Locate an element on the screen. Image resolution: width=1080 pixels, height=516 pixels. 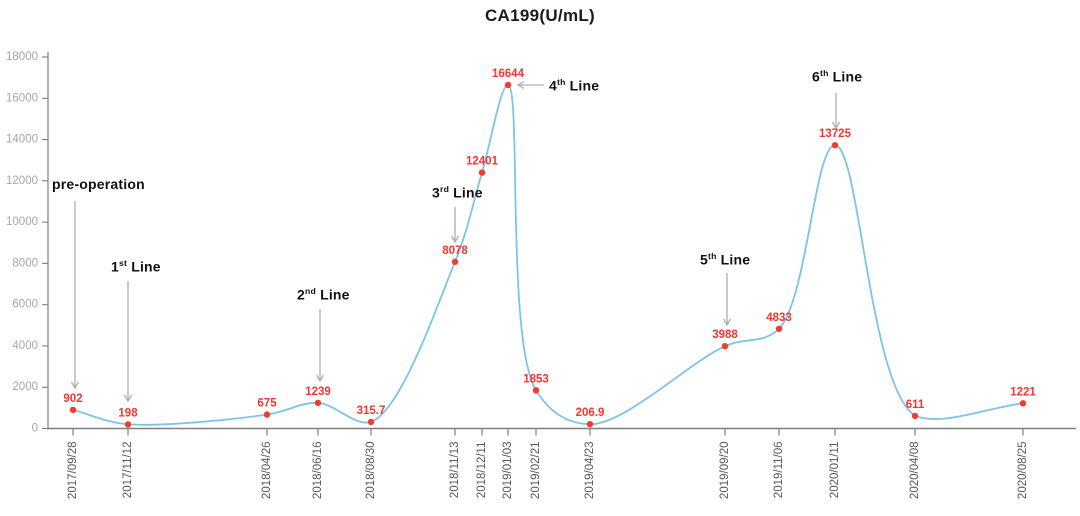
y-axis-tick-label: 12000 is located at coordinates (22, 181).